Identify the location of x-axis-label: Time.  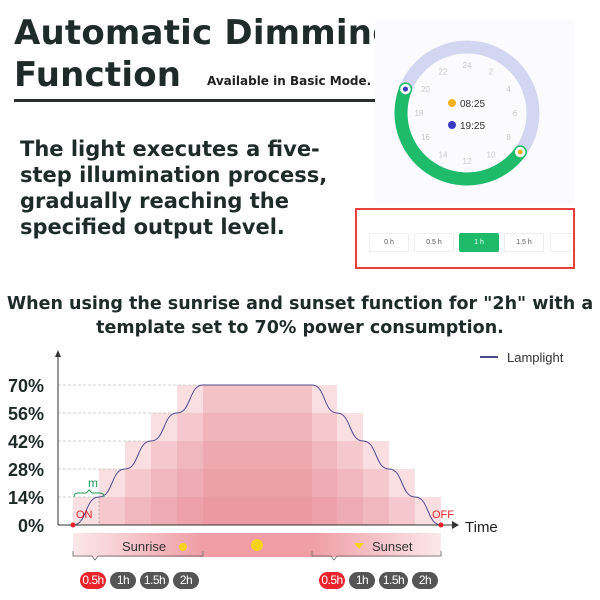
(481, 527).